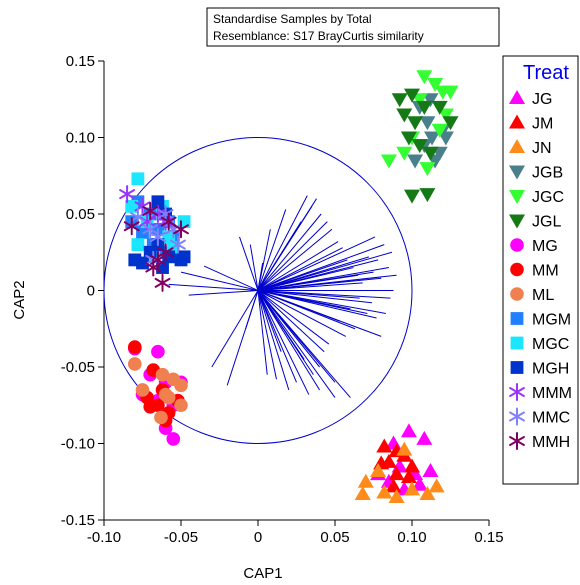 This screenshot has height=585, width=580. What do you see at coordinates (173, 439) in the screenshot?
I see `data-point-mg` at bounding box center [173, 439].